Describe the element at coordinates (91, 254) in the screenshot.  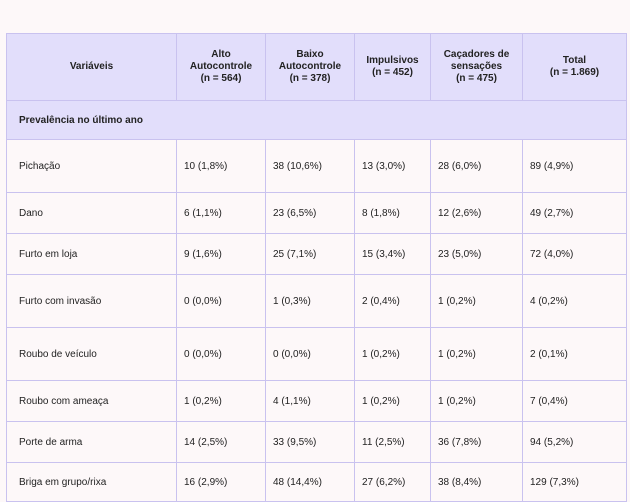
I see `cell-variavel: Furto em loja` at that location.